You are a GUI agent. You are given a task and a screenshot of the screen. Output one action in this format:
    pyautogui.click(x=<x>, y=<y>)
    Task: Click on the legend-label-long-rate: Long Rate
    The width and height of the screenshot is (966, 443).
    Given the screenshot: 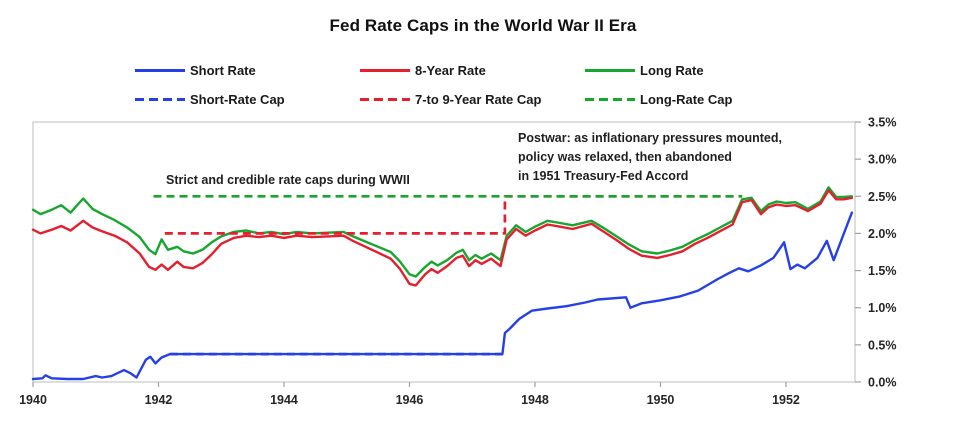 What is the action you would take?
    pyautogui.click(x=672, y=70)
    